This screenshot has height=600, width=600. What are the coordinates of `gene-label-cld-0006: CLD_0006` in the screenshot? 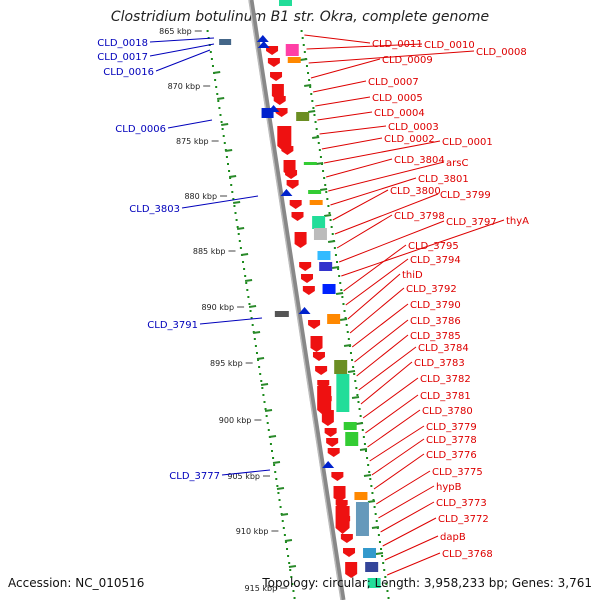 It's located at (140, 129).